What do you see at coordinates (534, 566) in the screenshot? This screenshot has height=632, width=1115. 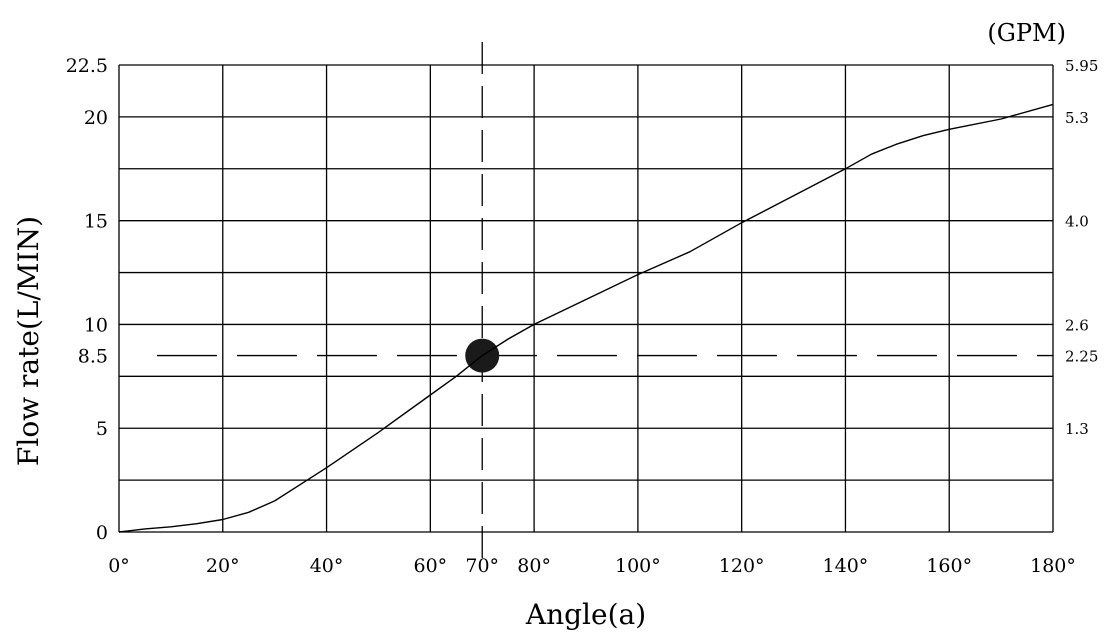 I see `x-tick-label: 80°` at bounding box center [534, 566].